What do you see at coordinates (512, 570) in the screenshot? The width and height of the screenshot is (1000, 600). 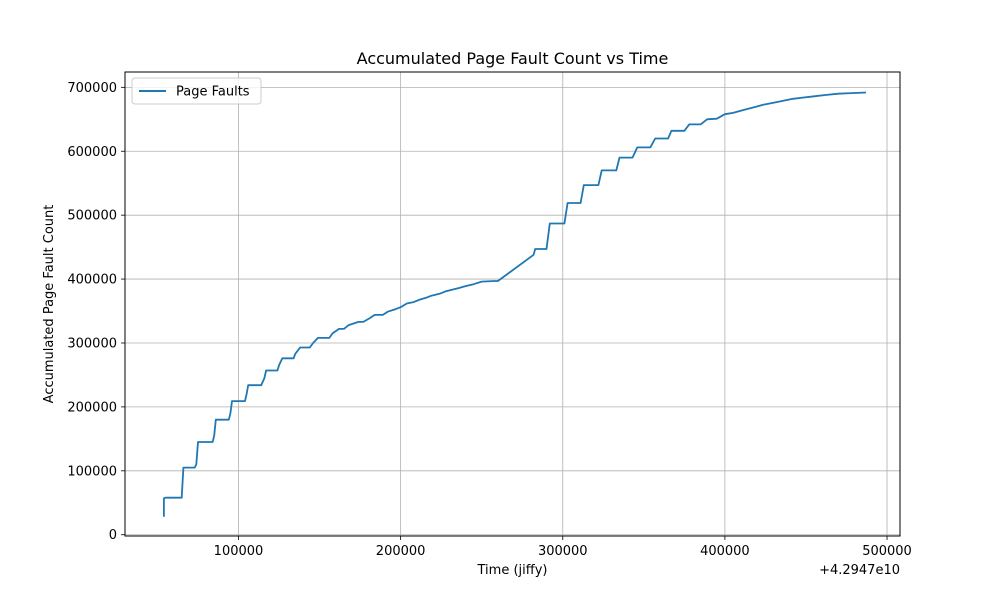 I see `x-axis-label: Time (jiffy)` at bounding box center [512, 570].